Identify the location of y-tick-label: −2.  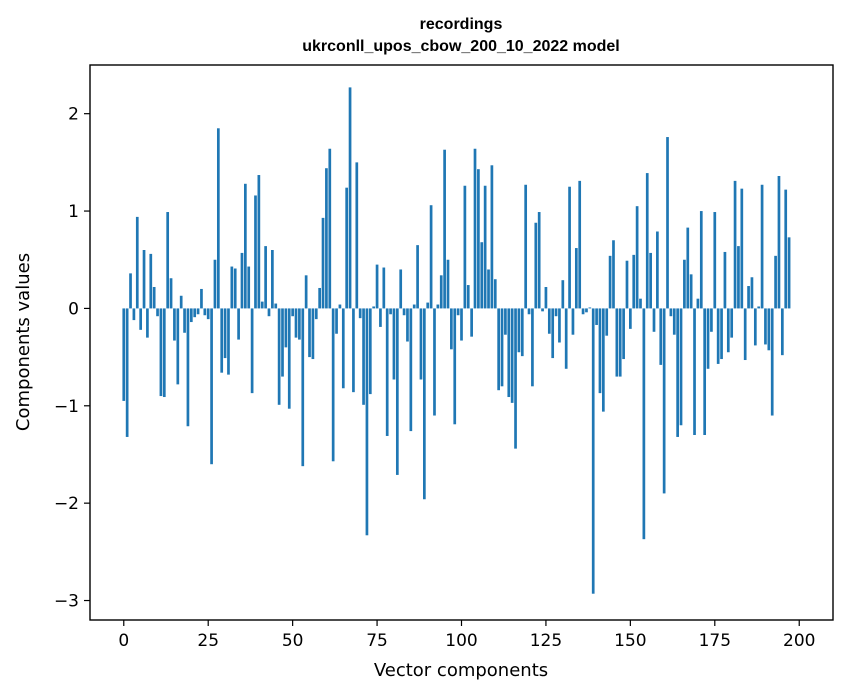
(66, 504).